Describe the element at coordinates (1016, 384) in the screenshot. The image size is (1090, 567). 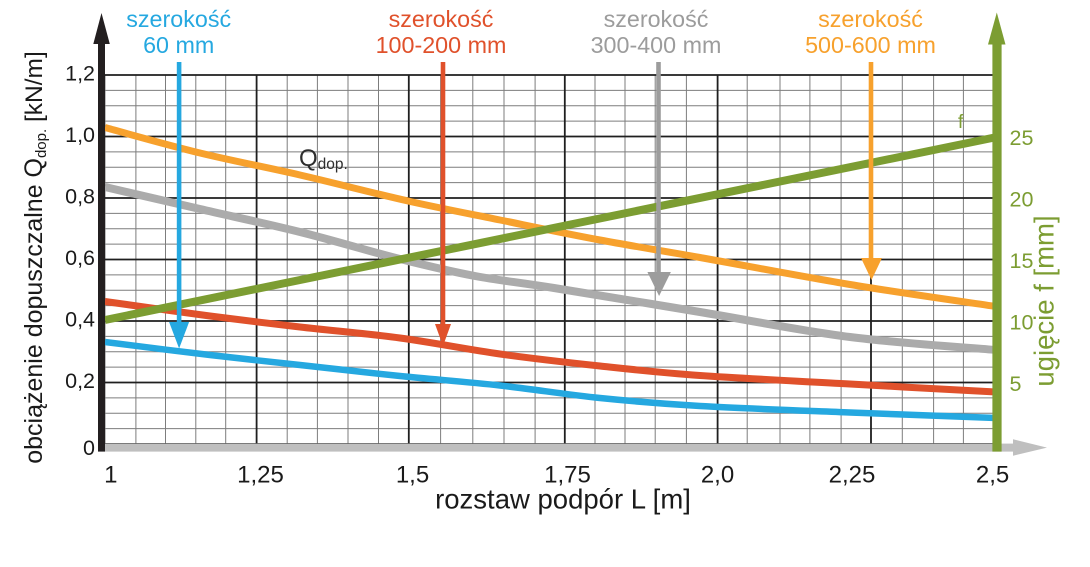
I see `svg-text: 5` at that location.